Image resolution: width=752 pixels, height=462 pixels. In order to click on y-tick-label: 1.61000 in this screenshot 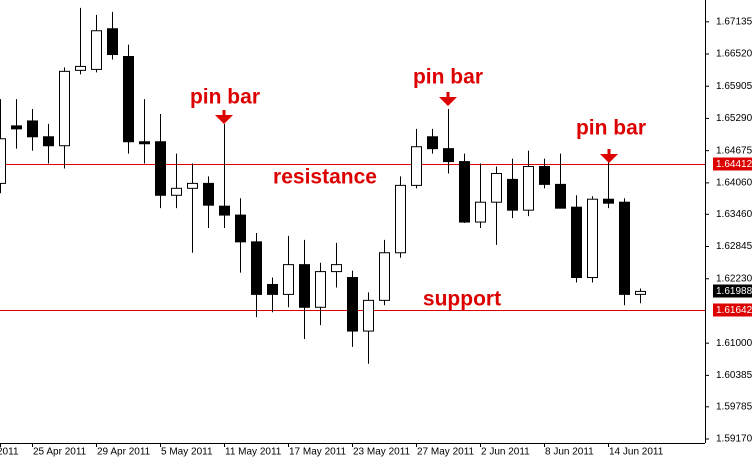, I will do `click(734, 343)`.